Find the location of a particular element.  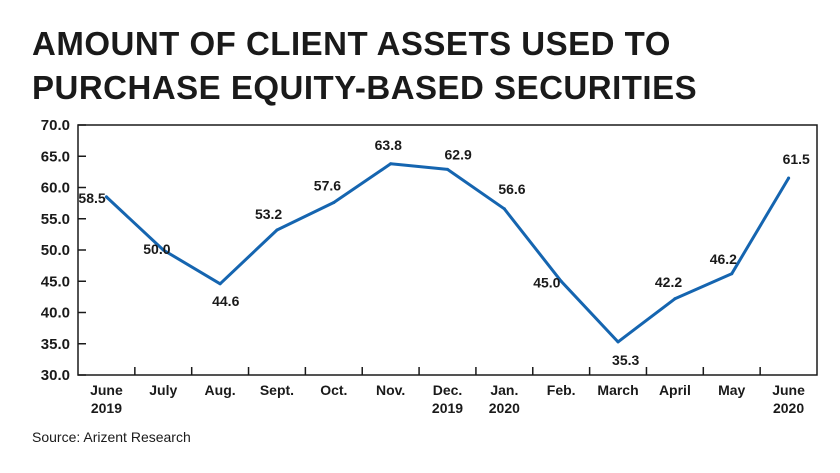

x-tick-label: Oct. is located at coordinates (333, 390).